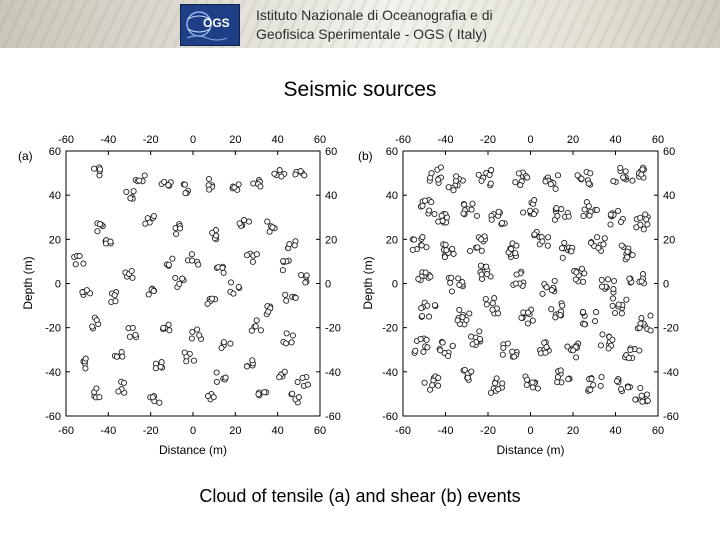 Image resolution: width=720 pixels, height=540 pixels. Describe the element at coordinates (530, 431) in the screenshot. I see `x-tick-label-bottom: 0` at that location.